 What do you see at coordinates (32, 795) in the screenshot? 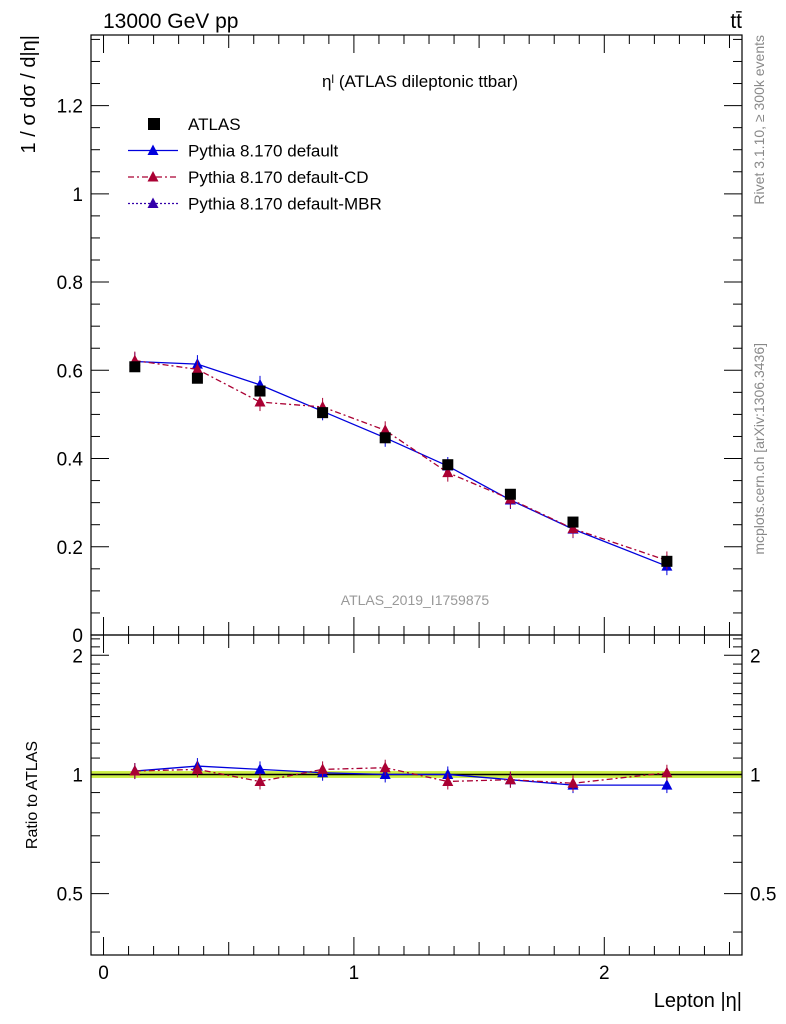
I see `ratio-y-axis-label: Ratio to ATLAS` at bounding box center [32, 795].